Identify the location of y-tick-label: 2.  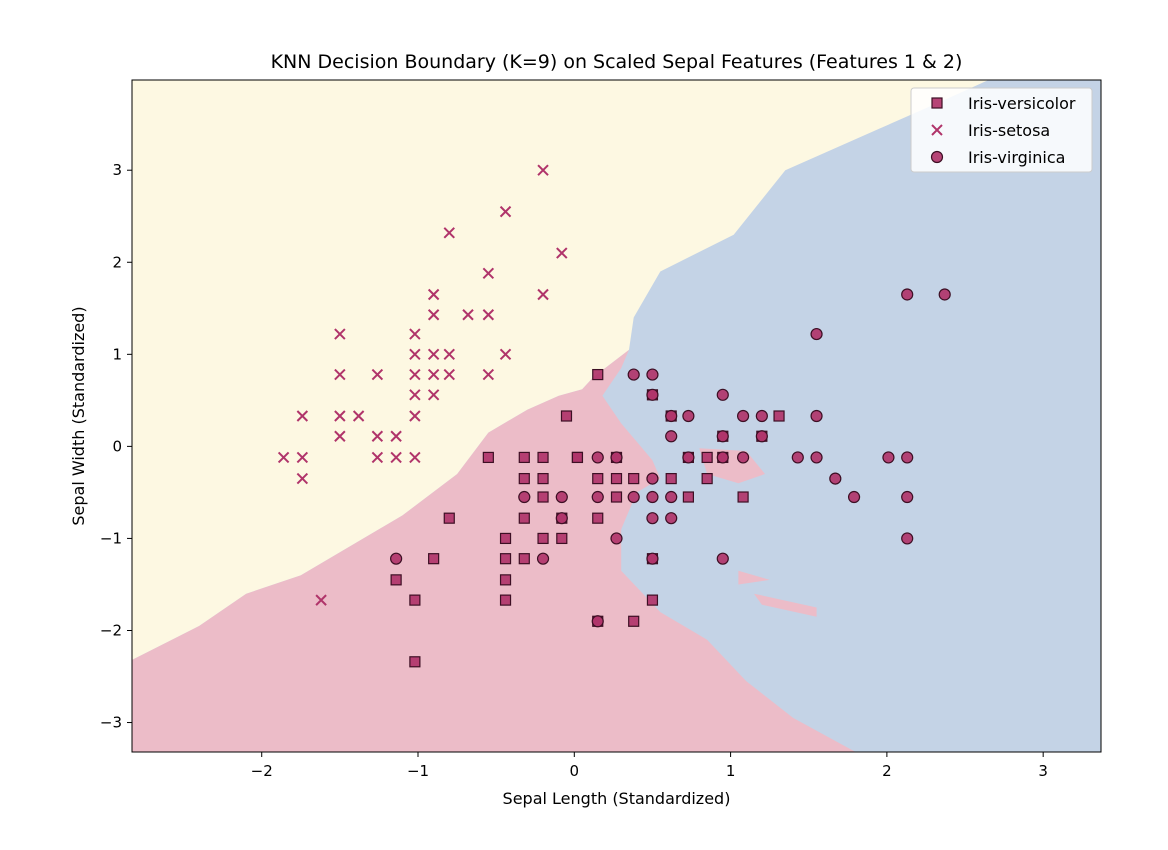
(117, 262).